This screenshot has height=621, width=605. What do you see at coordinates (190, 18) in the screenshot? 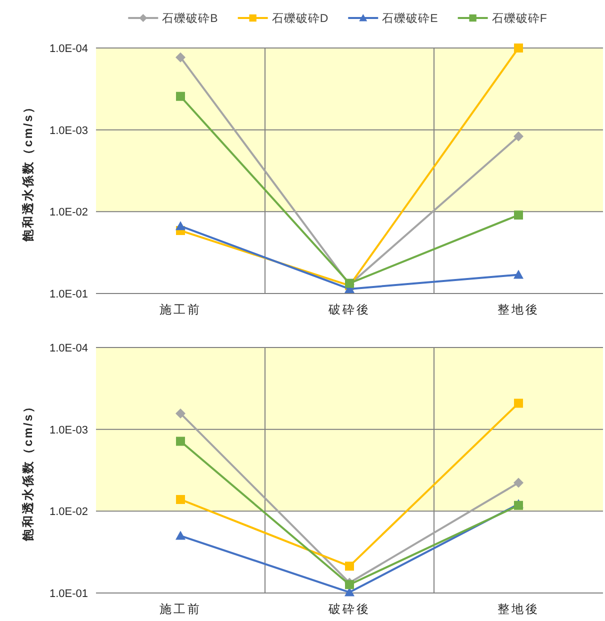
I see `legend-label: 石礫破砕B` at bounding box center [190, 18].